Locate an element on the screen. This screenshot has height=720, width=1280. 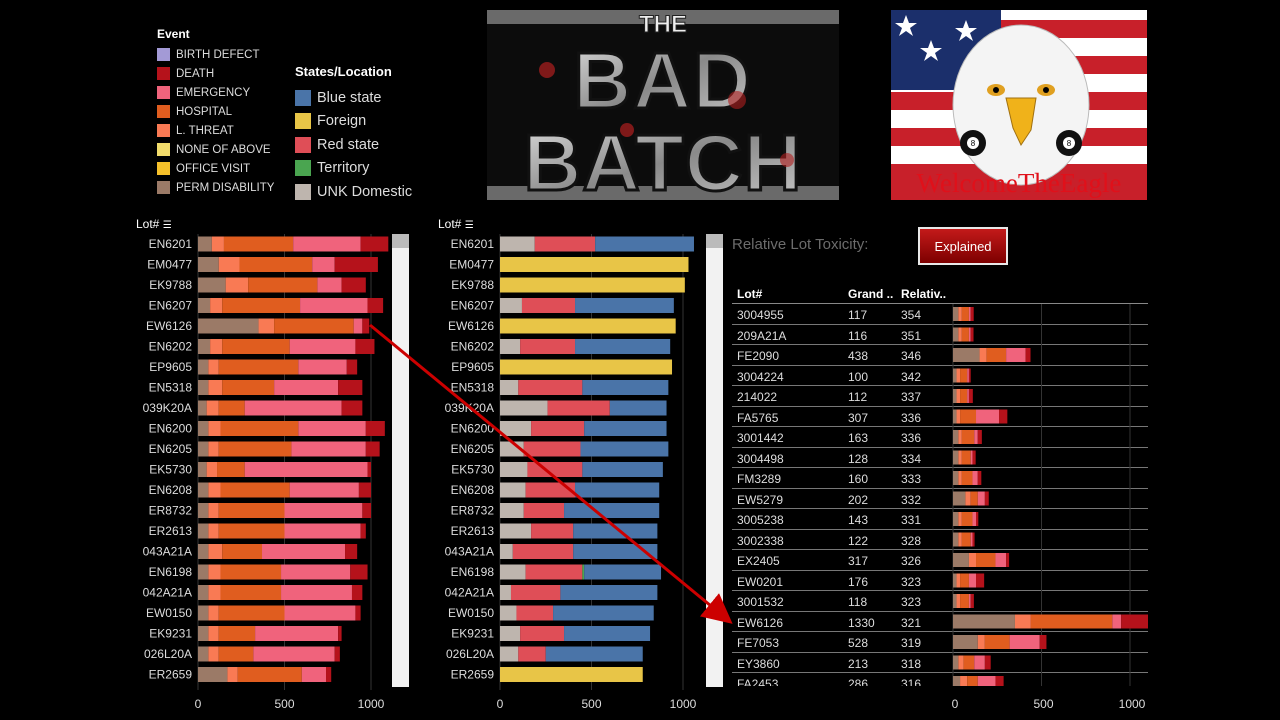
left-chart-scrollbar is located at coordinates (400, 460).